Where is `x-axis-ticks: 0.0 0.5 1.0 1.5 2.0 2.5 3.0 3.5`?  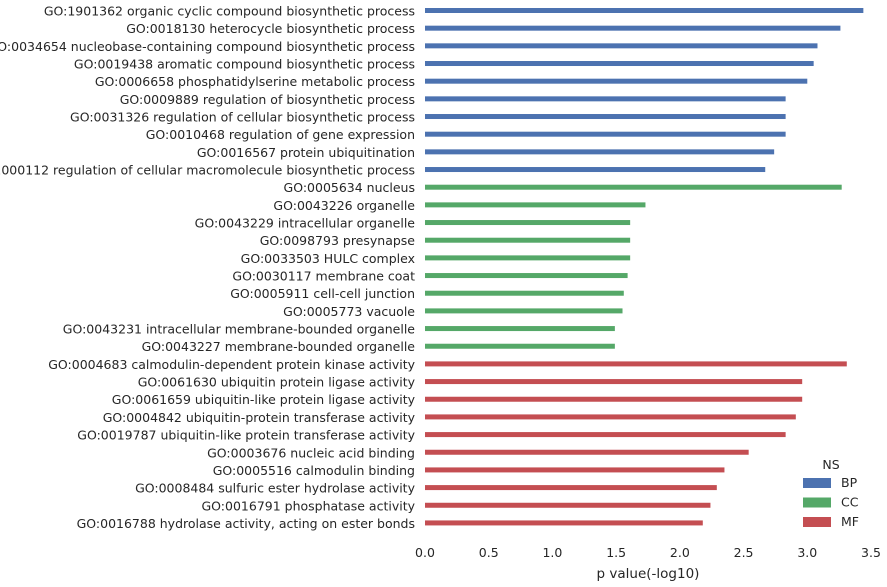 x-axis-ticks: 0.0 0.5 1.0 1.5 2.0 2.5 3.0 3.5 is located at coordinates (648, 552).